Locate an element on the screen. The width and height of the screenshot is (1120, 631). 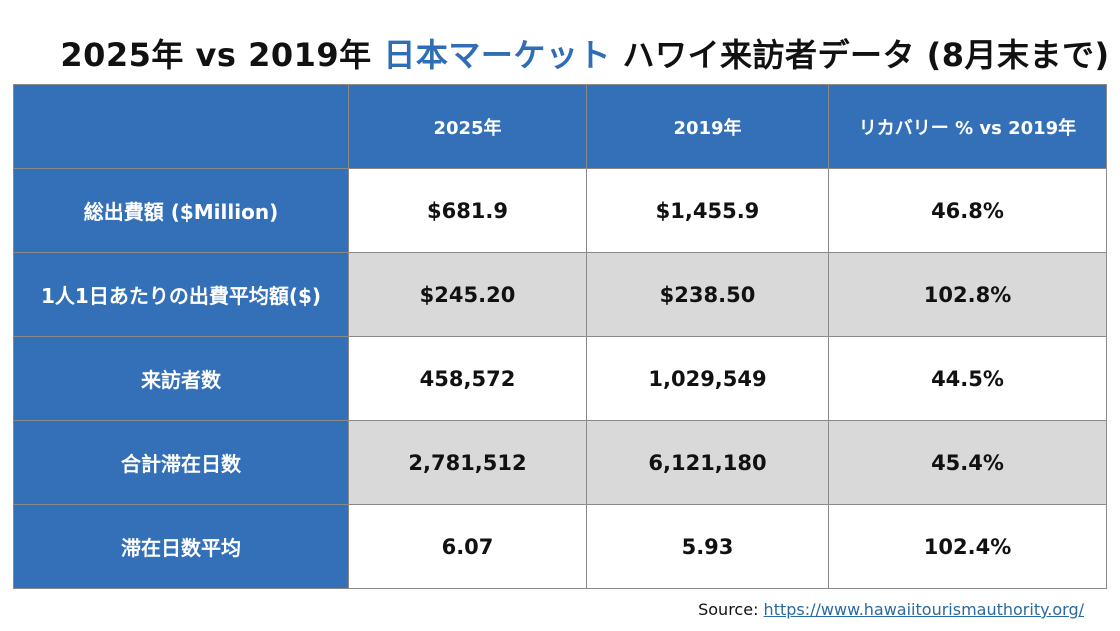
table-cell: $238.50 is located at coordinates (707, 294).